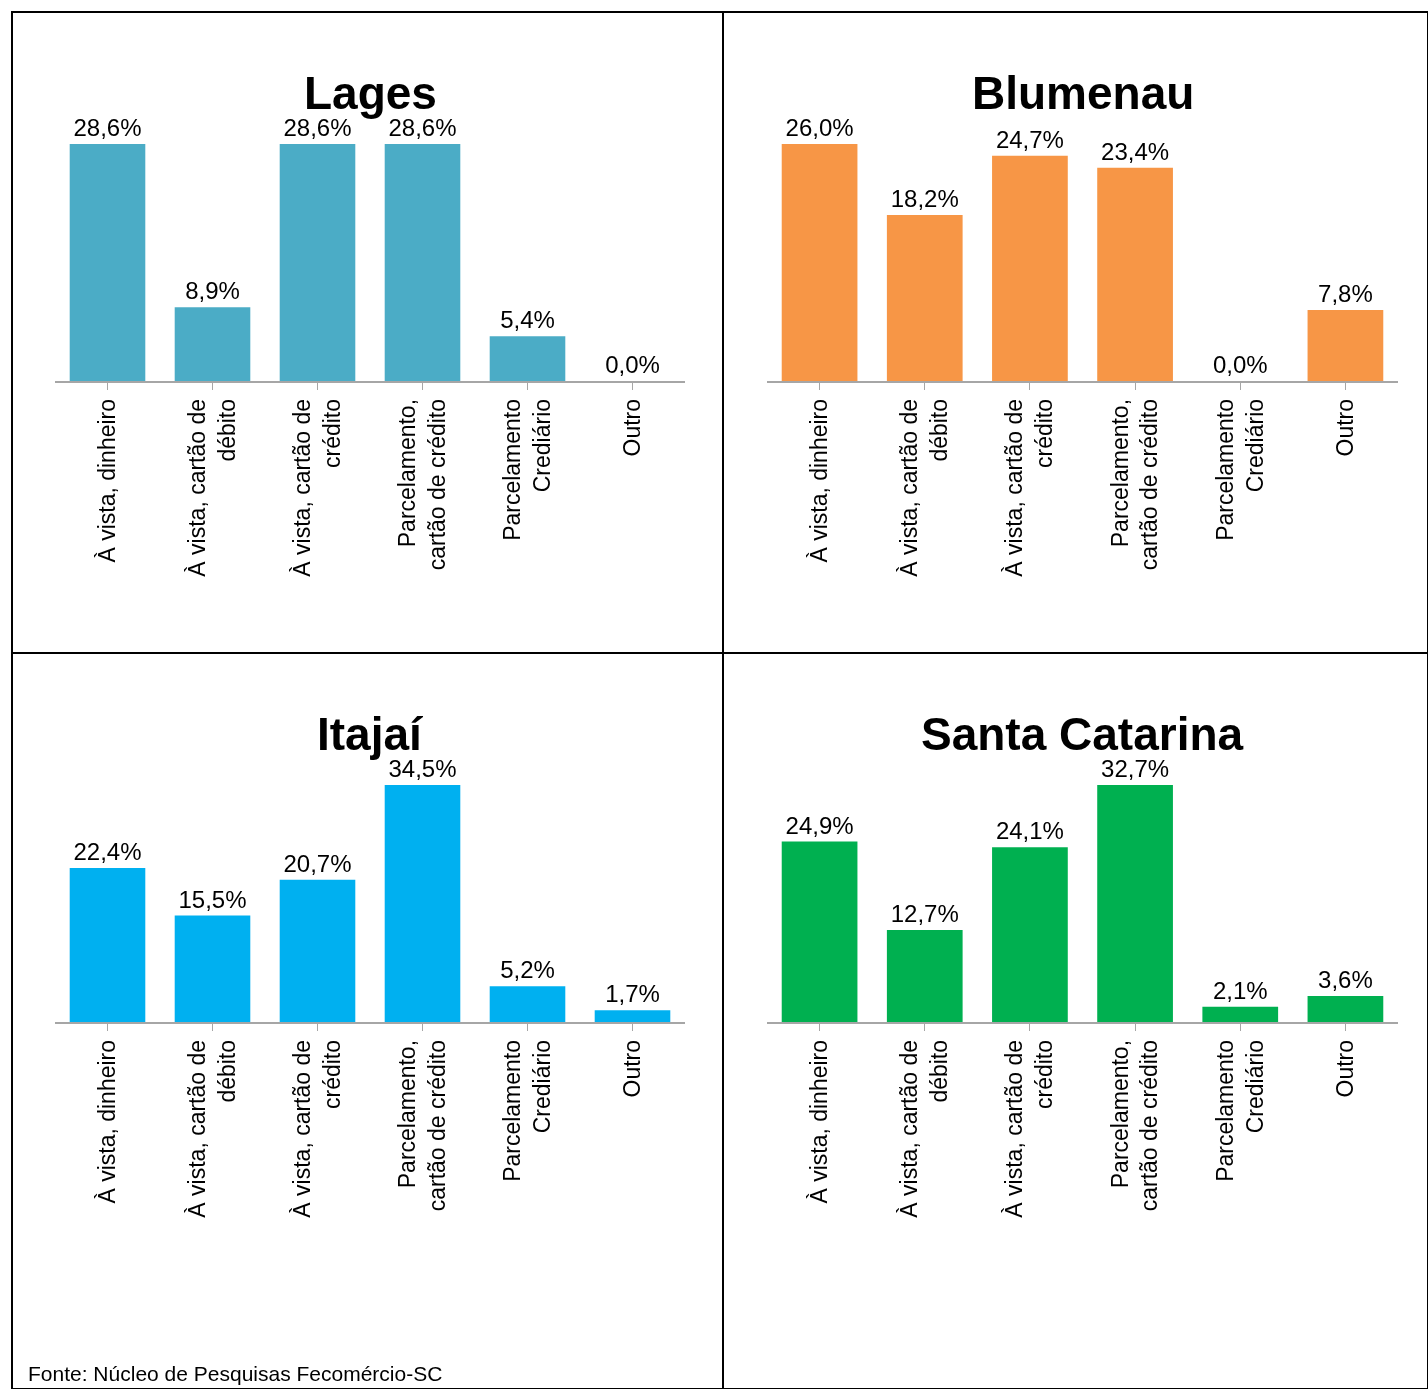 The width and height of the screenshot is (1428, 1389). I want to click on data-label: 28,6%, so click(107, 127).